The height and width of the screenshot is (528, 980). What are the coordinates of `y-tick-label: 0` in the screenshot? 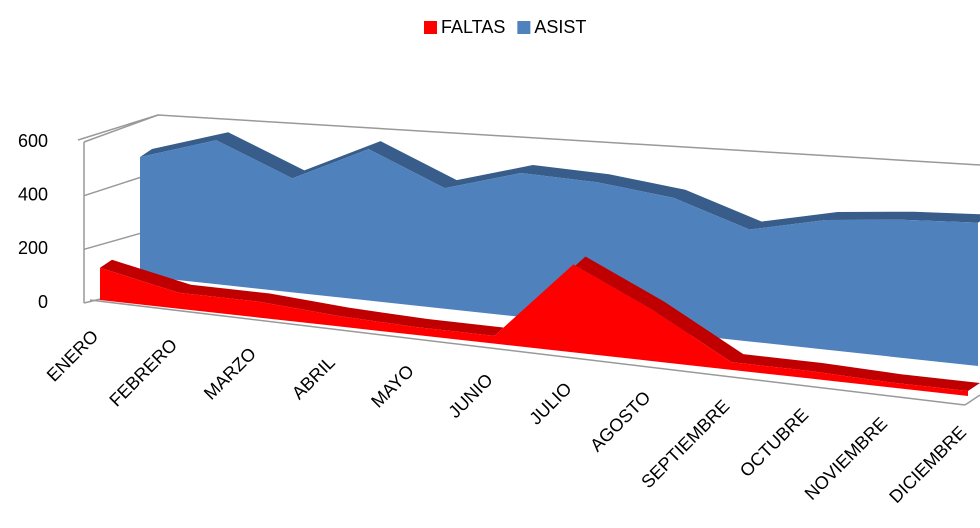 It's located at (43, 302).